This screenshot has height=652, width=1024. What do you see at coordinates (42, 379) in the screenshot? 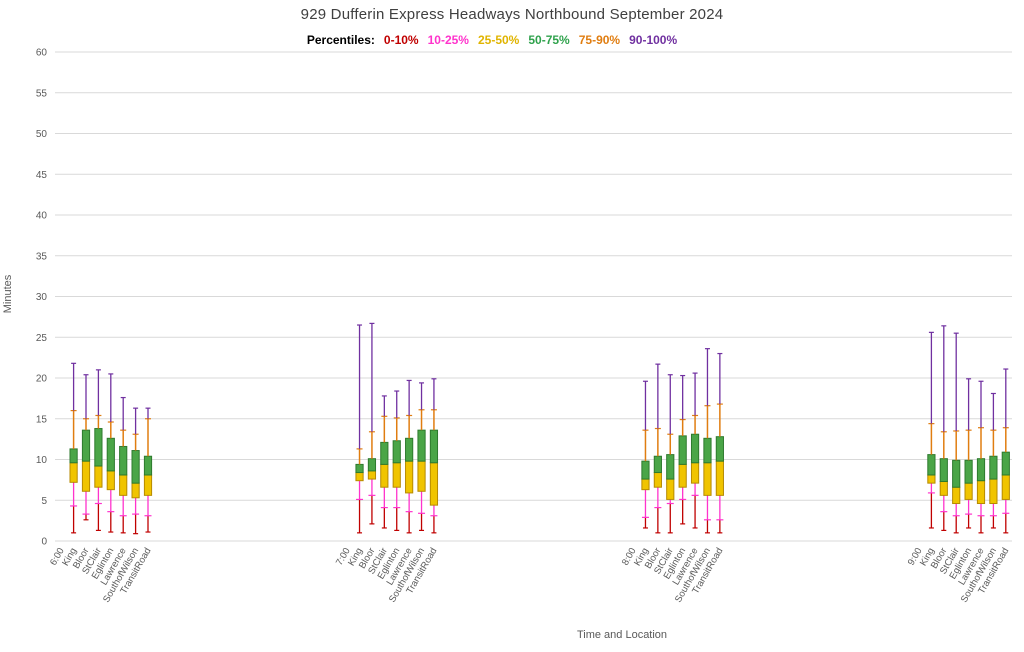
I see `y-tick-label: 20` at bounding box center [42, 379].